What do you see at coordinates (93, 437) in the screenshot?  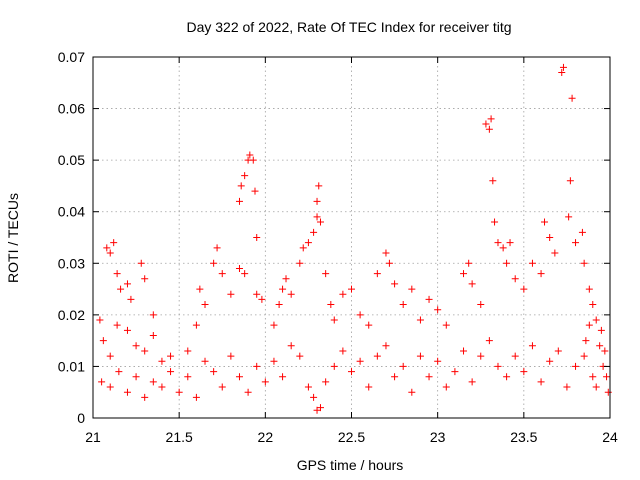 I see `x-tick-label: 21` at bounding box center [93, 437].